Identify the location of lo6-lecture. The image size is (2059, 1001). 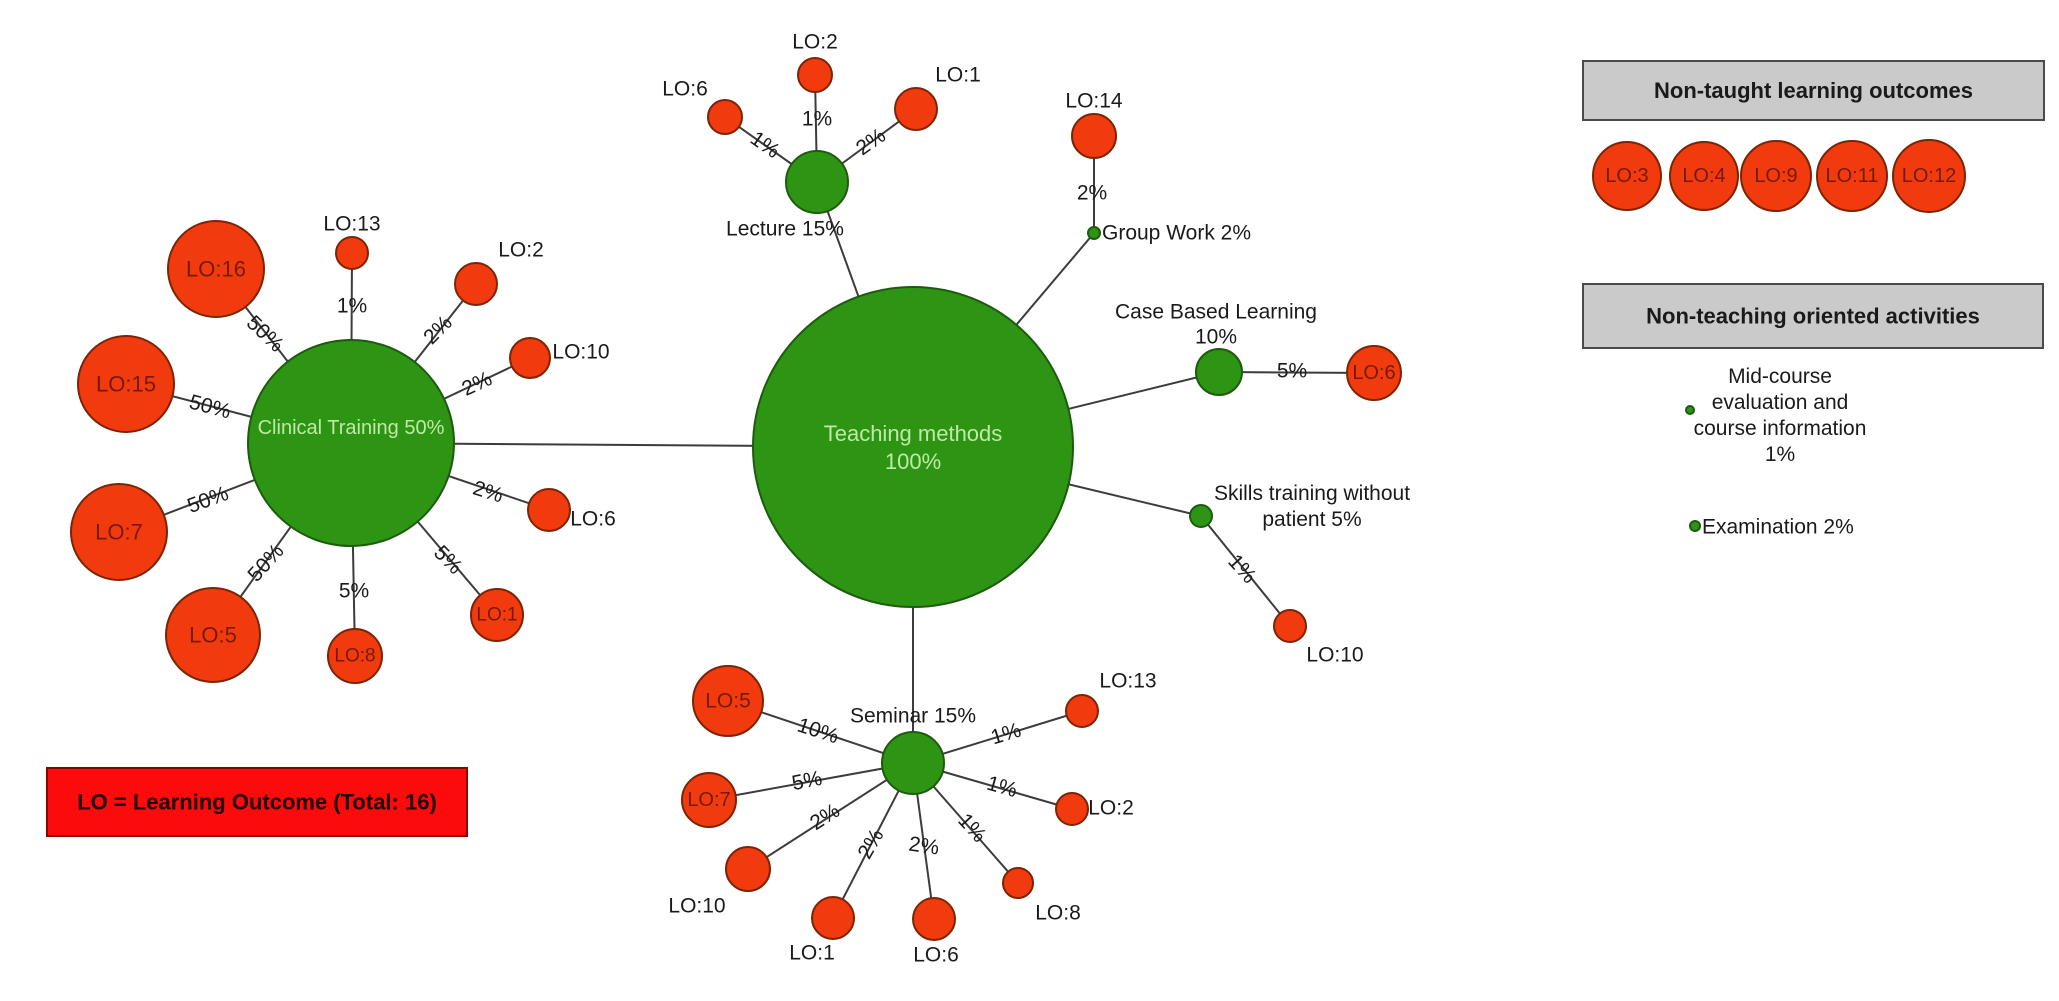
(725, 117).